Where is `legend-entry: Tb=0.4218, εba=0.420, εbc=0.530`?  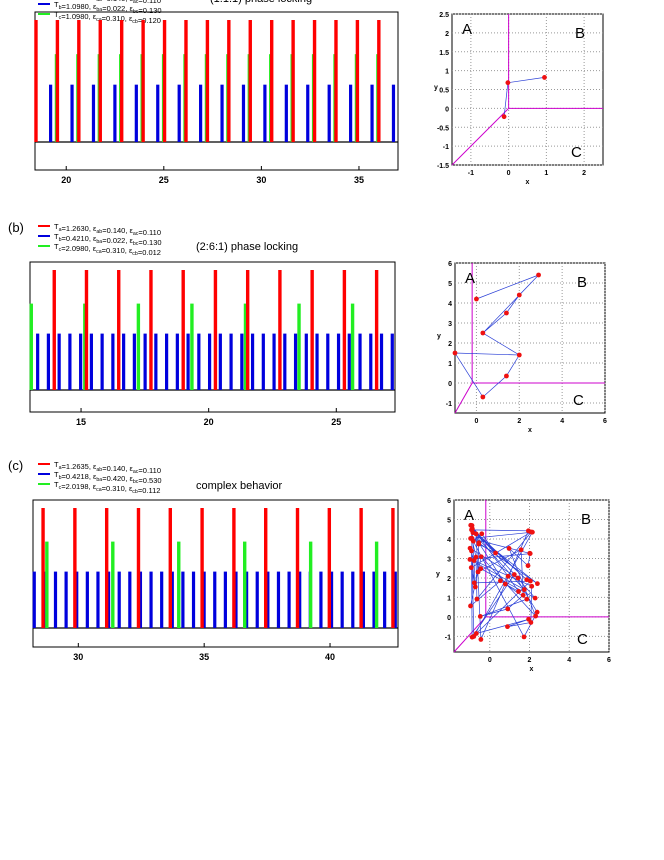 legend-entry: Tb=0.4218, εba=0.420, εbc=0.530 is located at coordinates (108, 477).